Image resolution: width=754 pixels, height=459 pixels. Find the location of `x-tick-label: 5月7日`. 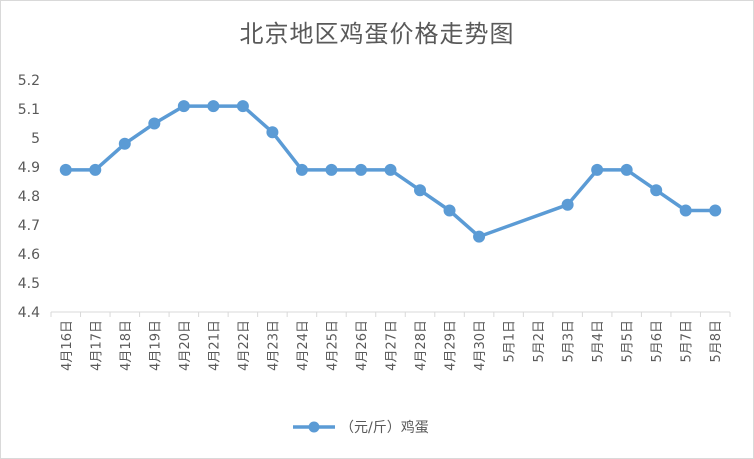

x-tick-label: 5月7日 is located at coordinates (687, 341).